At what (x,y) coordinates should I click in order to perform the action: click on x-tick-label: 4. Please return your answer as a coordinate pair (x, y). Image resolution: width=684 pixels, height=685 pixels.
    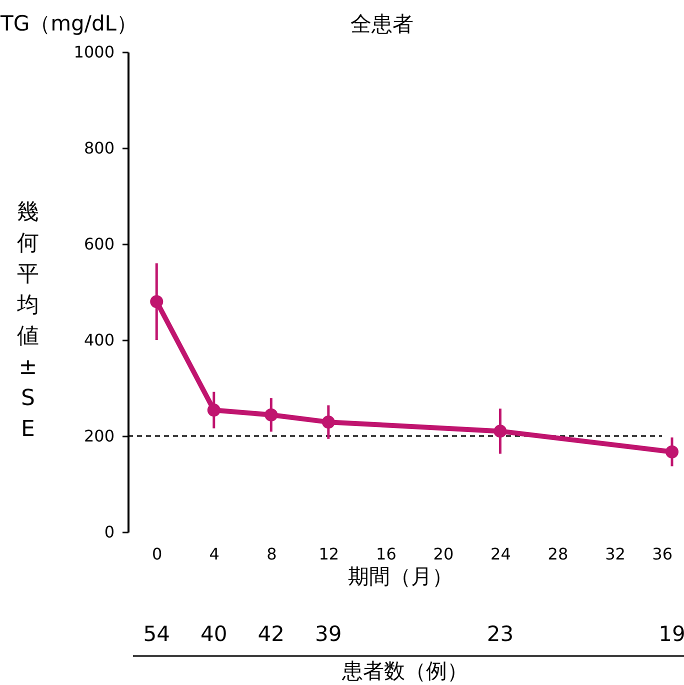
    Looking at the image, I should click on (214, 554).